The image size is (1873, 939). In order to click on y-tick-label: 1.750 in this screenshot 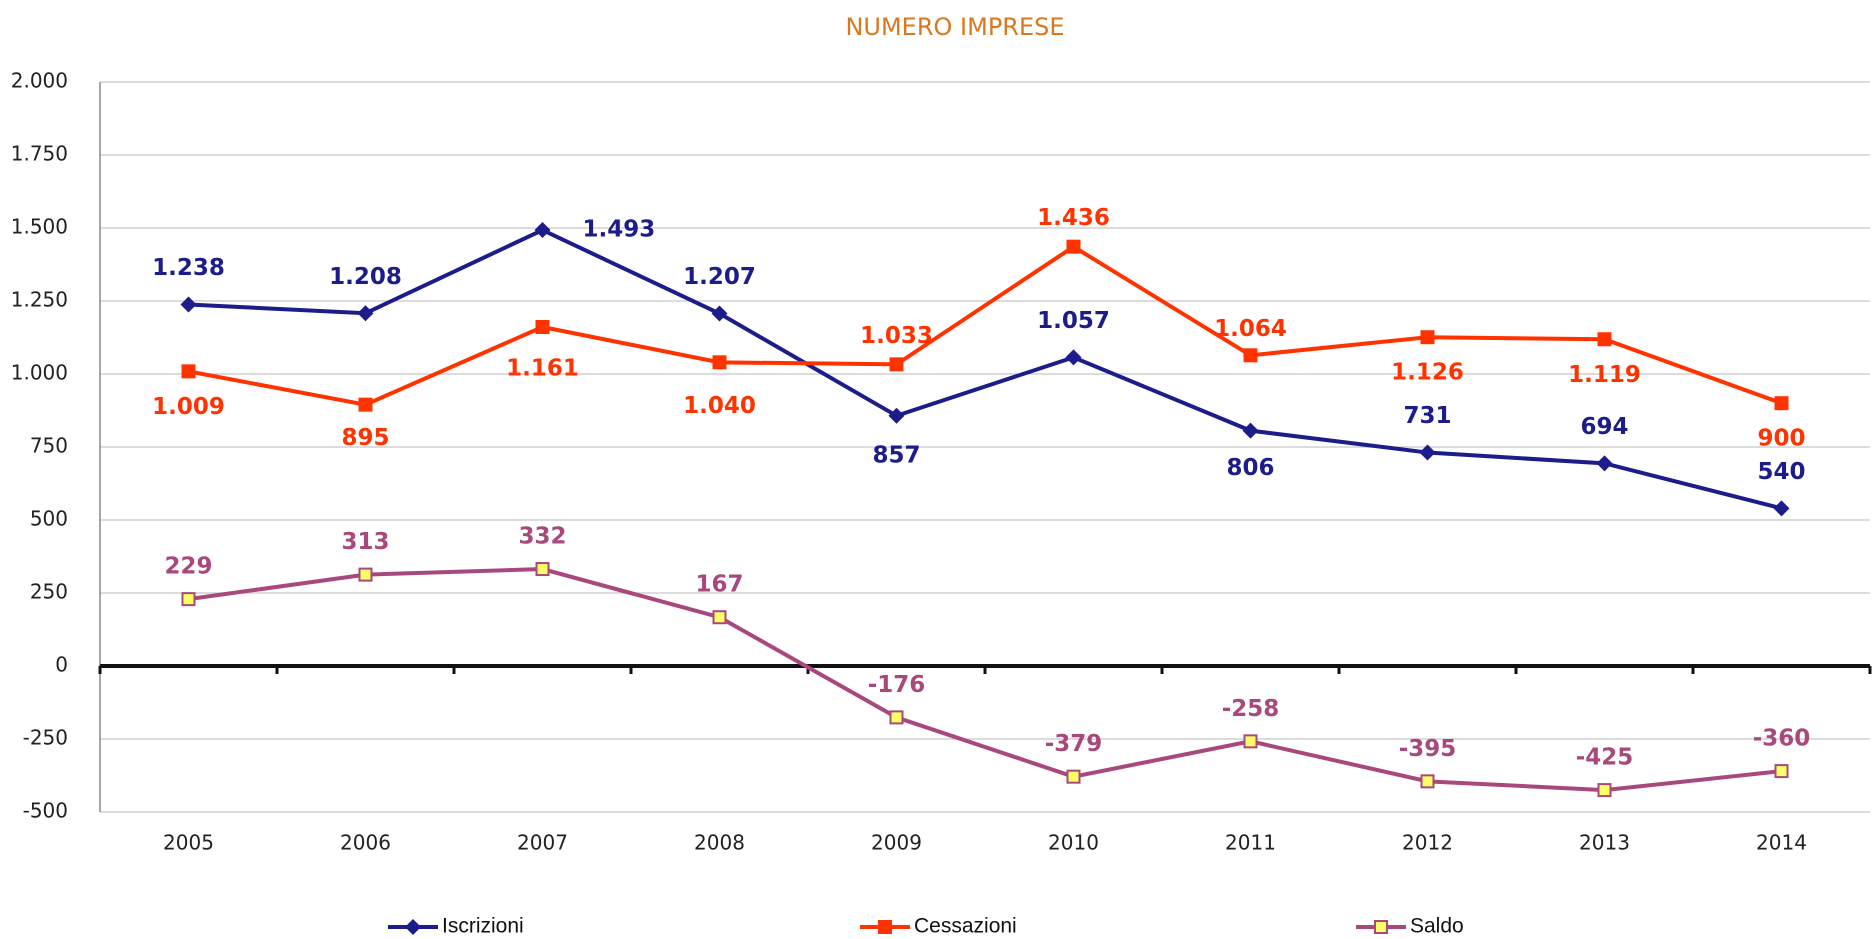, I will do `click(39, 154)`.